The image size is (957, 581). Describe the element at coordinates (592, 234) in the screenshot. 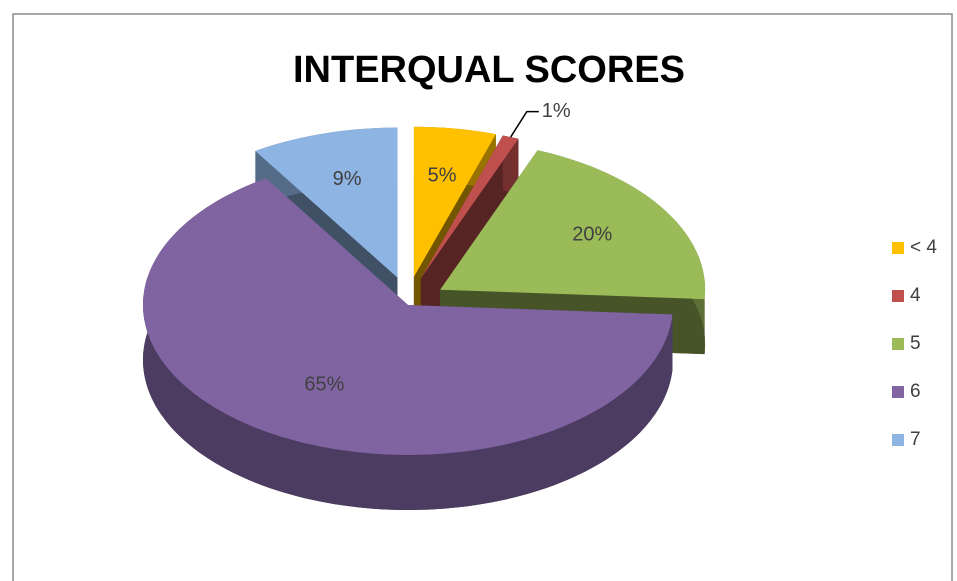

I see `data-label: 20%` at that location.